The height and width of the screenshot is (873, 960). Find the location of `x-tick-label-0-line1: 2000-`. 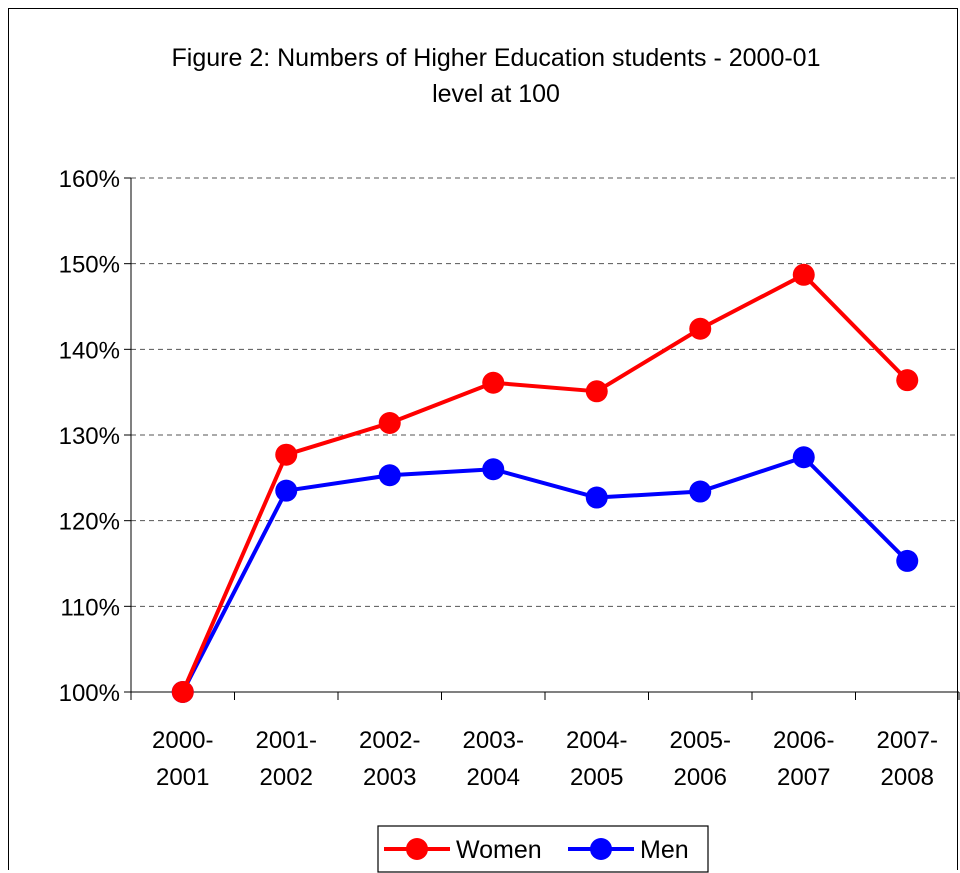

x-tick-label-0-line1: 2000- is located at coordinates (182, 740).